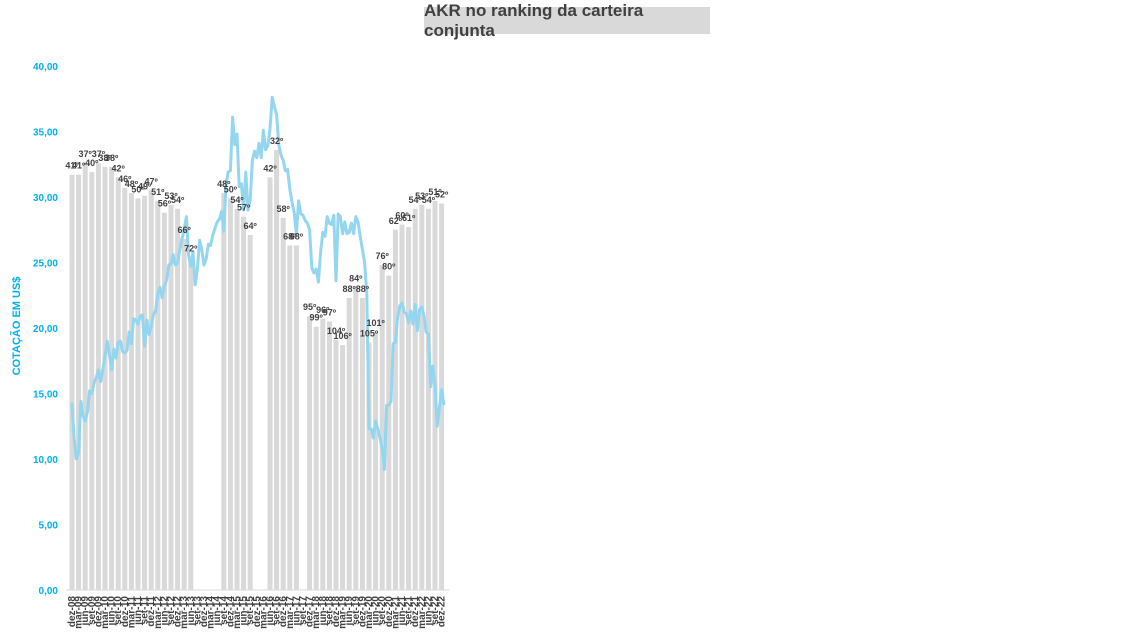 This screenshot has width=1136, height=643. What do you see at coordinates (290, 236) in the screenshot?
I see `rank-label: 68º` at bounding box center [290, 236].